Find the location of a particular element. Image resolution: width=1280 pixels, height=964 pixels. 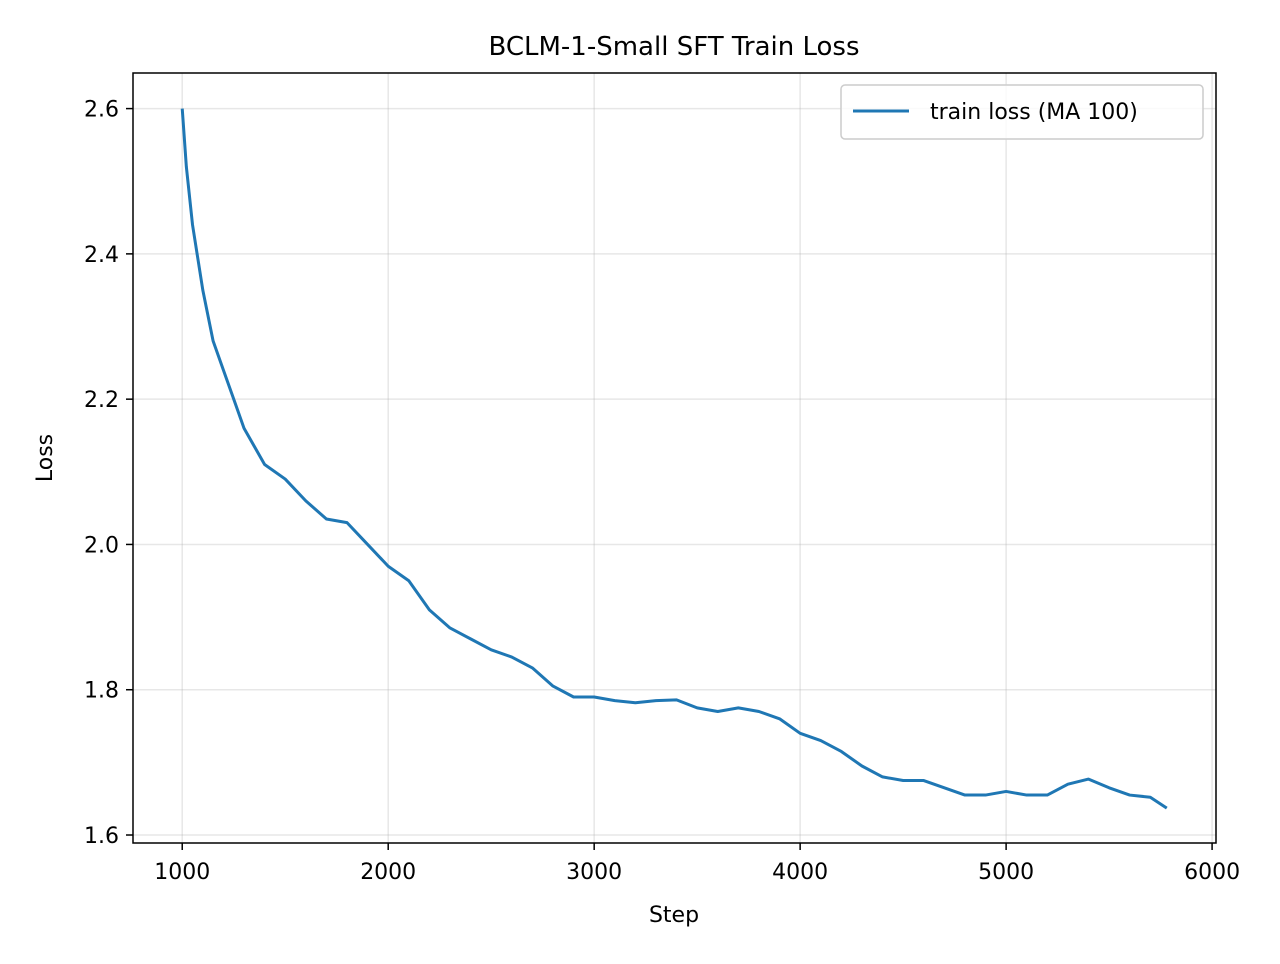

y-tick-label: 2.6 is located at coordinates (101, 110).